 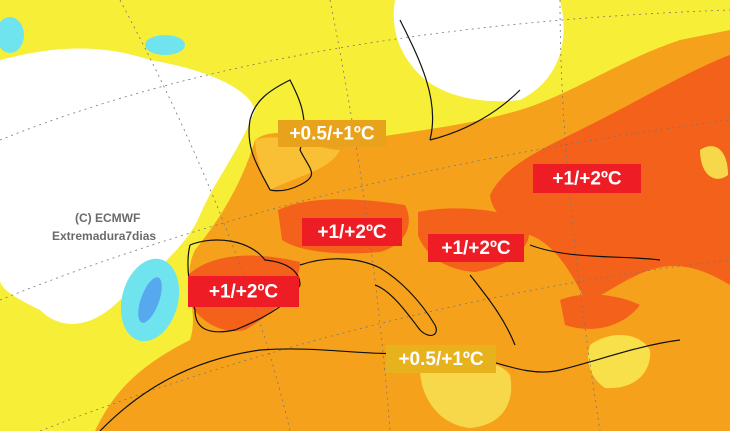 What do you see at coordinates (297, 163) in the screenshot?
I see `light-warm-zone` at bounding box center [297, 163].